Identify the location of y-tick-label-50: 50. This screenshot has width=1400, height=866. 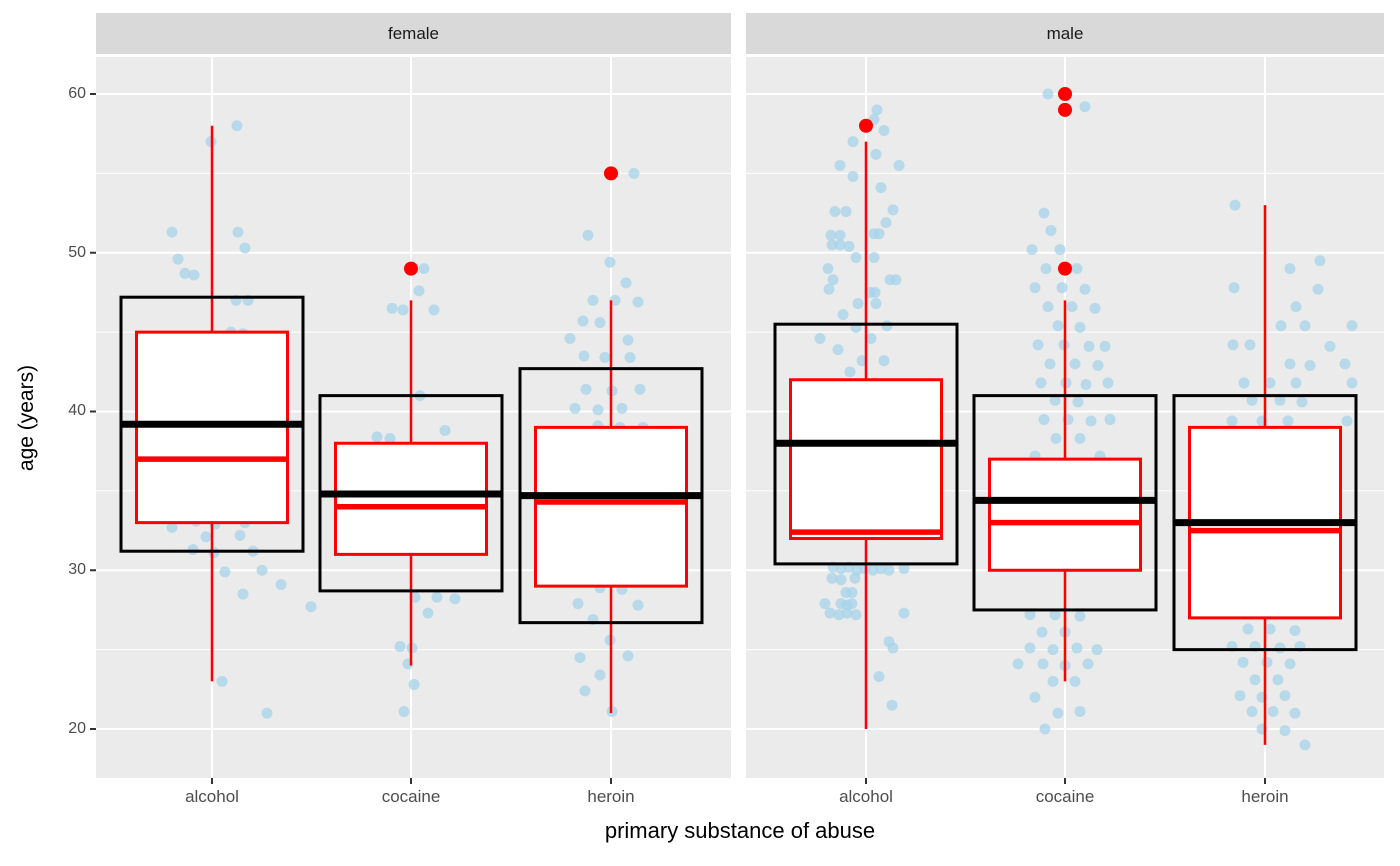
(77, 252).